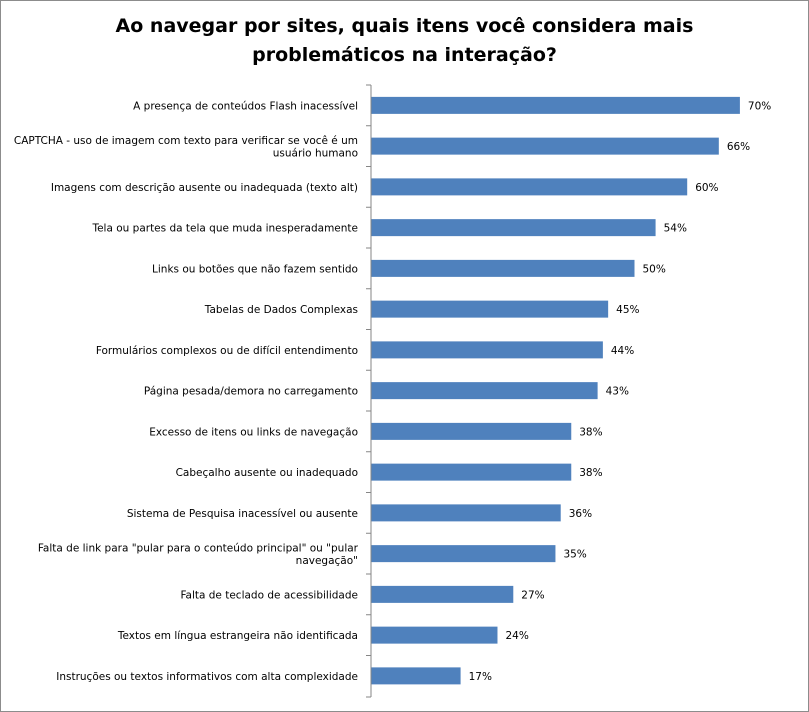  I want to click on data-label: 43%, so click(617, 392).